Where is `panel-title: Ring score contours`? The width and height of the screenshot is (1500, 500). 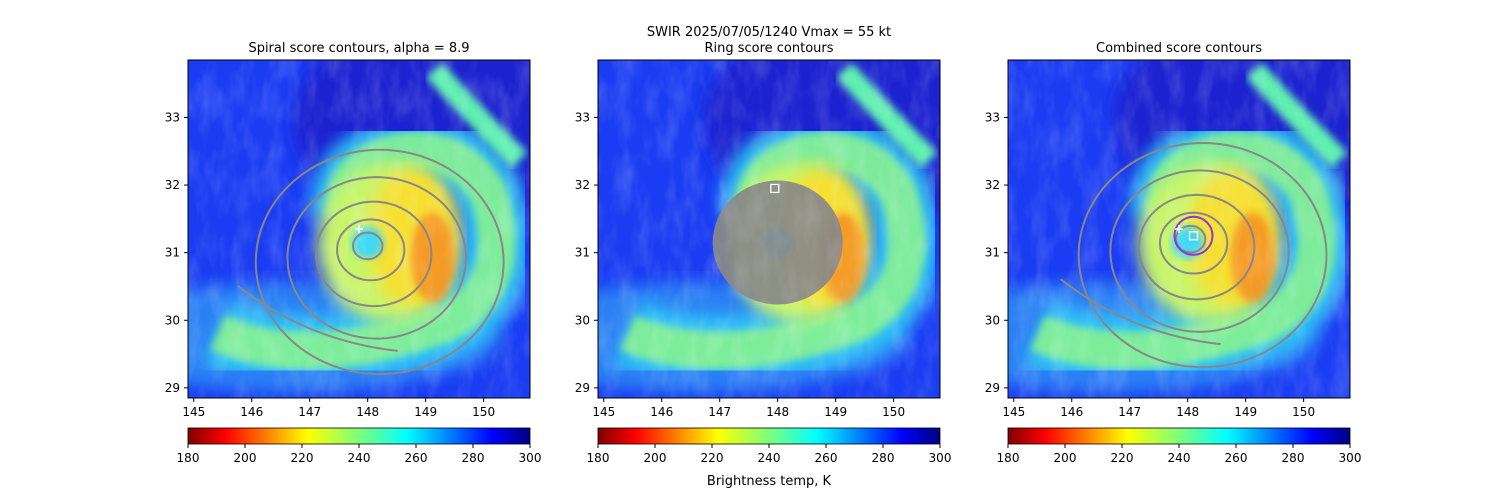 panel-title: Ring score contours is located at coordinates (768, 48).